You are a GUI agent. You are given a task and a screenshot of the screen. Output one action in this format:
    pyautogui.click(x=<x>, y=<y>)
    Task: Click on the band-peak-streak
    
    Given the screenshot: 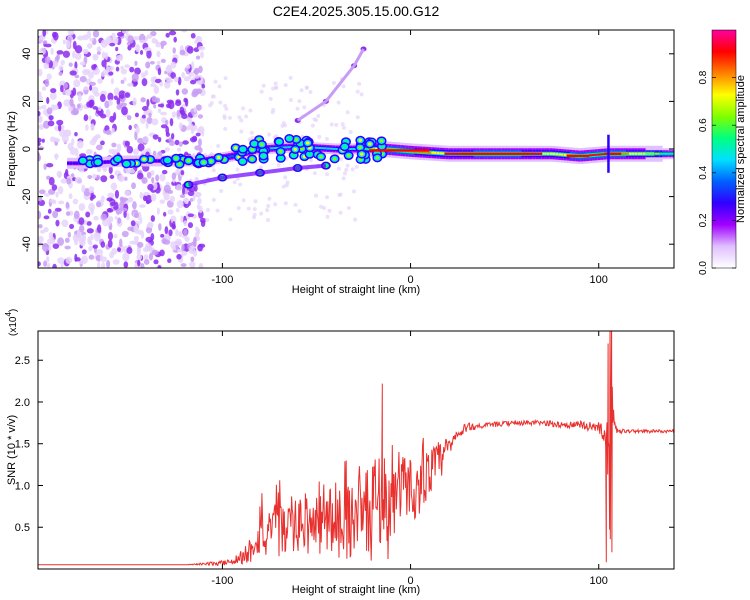 What is the action you would take?
    pyautogui.click(x=399, y=150)
    